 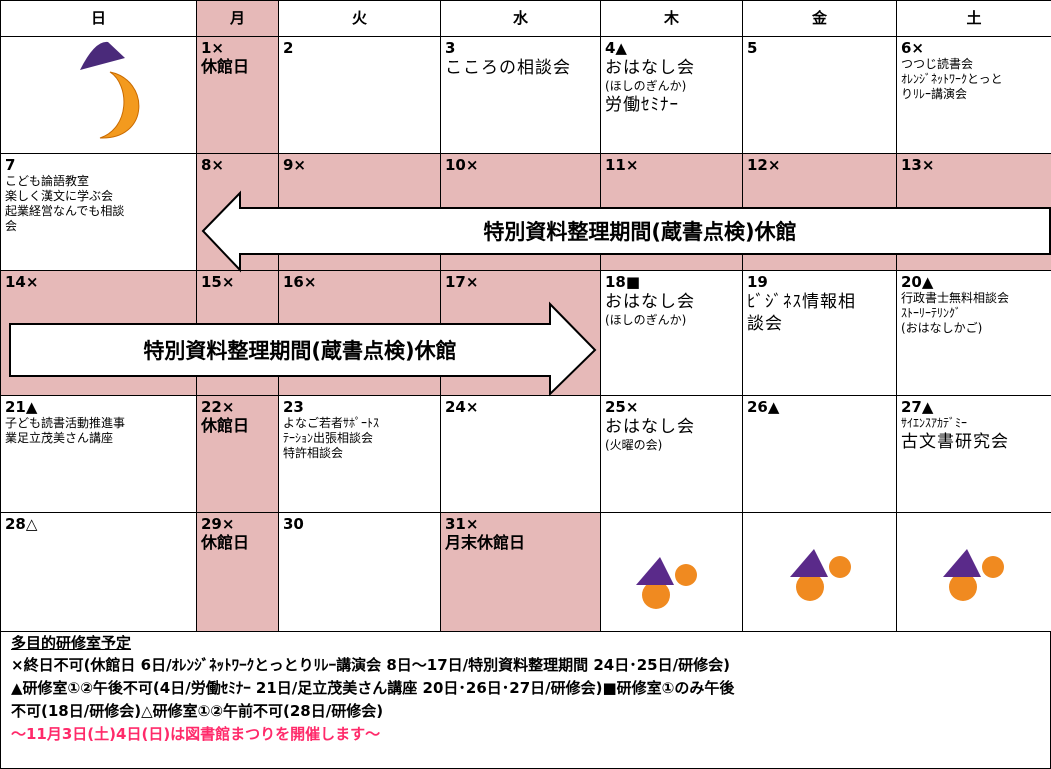 What do you see at coordinates (288, 48) in the screenshot?
I see `cell-text: 2` at bounding box center [288, 48].